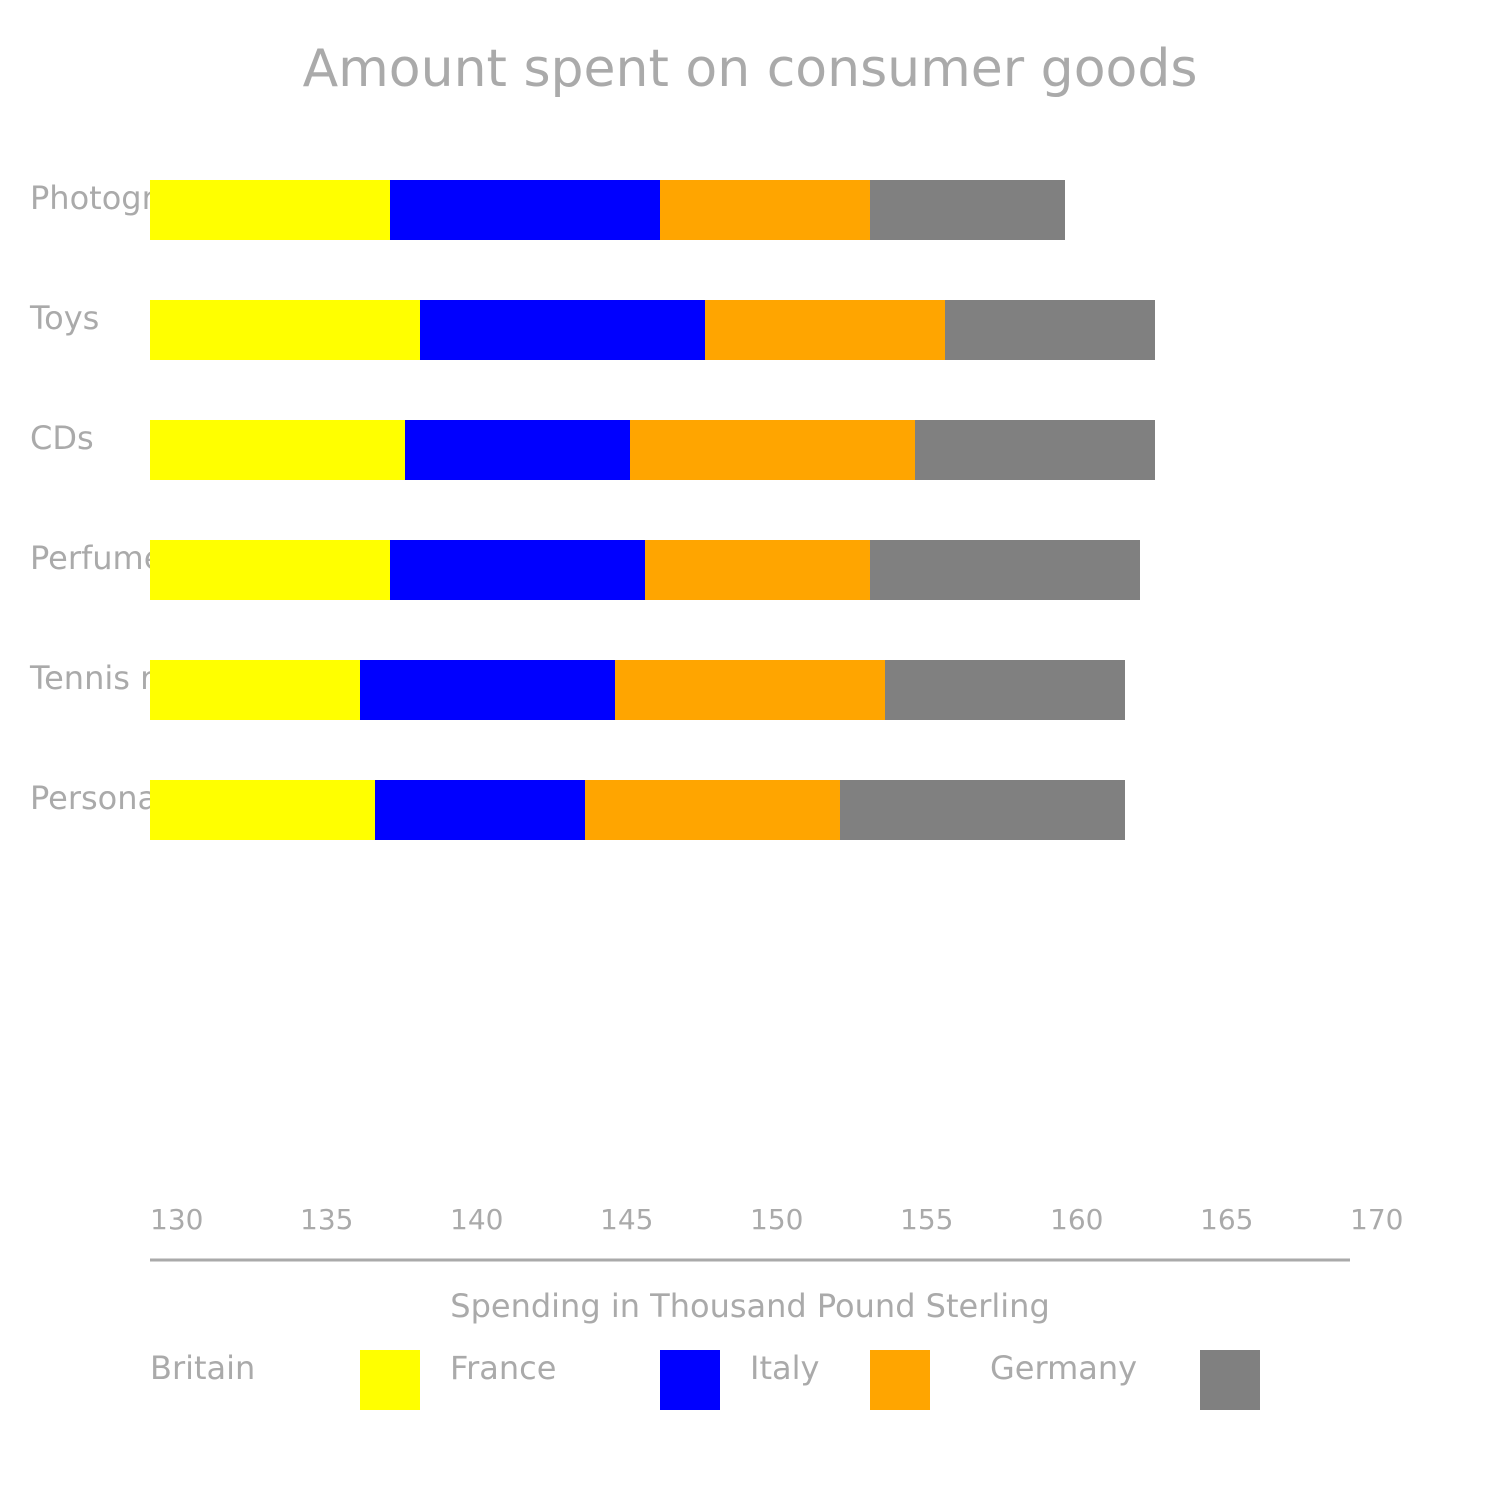 The height and width of the screenshot is (1504, 1500). Describe the element at coordinates (176, 1219) in the screenshot. I see `x-tick-label: 130` at that location.